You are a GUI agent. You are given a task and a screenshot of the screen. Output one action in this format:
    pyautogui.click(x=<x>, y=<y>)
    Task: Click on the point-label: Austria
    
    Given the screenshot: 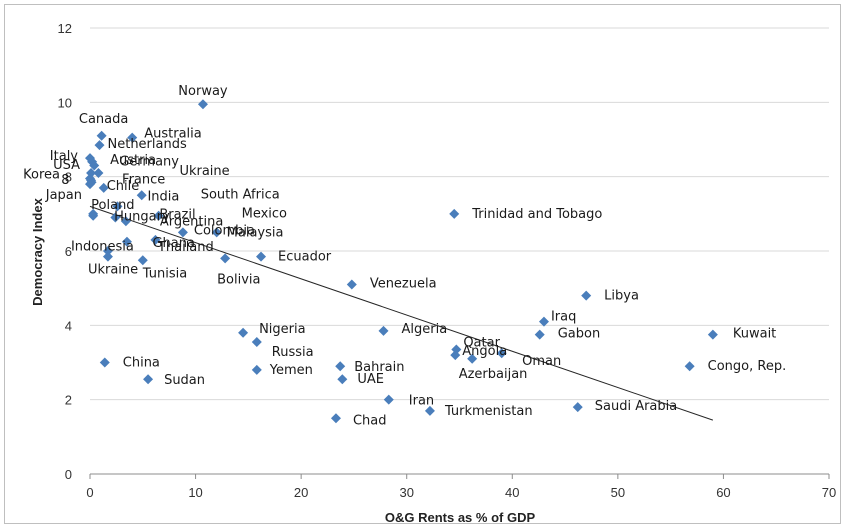 What is the action you would take?
    pyautogui.click(x=133, y=160)
    